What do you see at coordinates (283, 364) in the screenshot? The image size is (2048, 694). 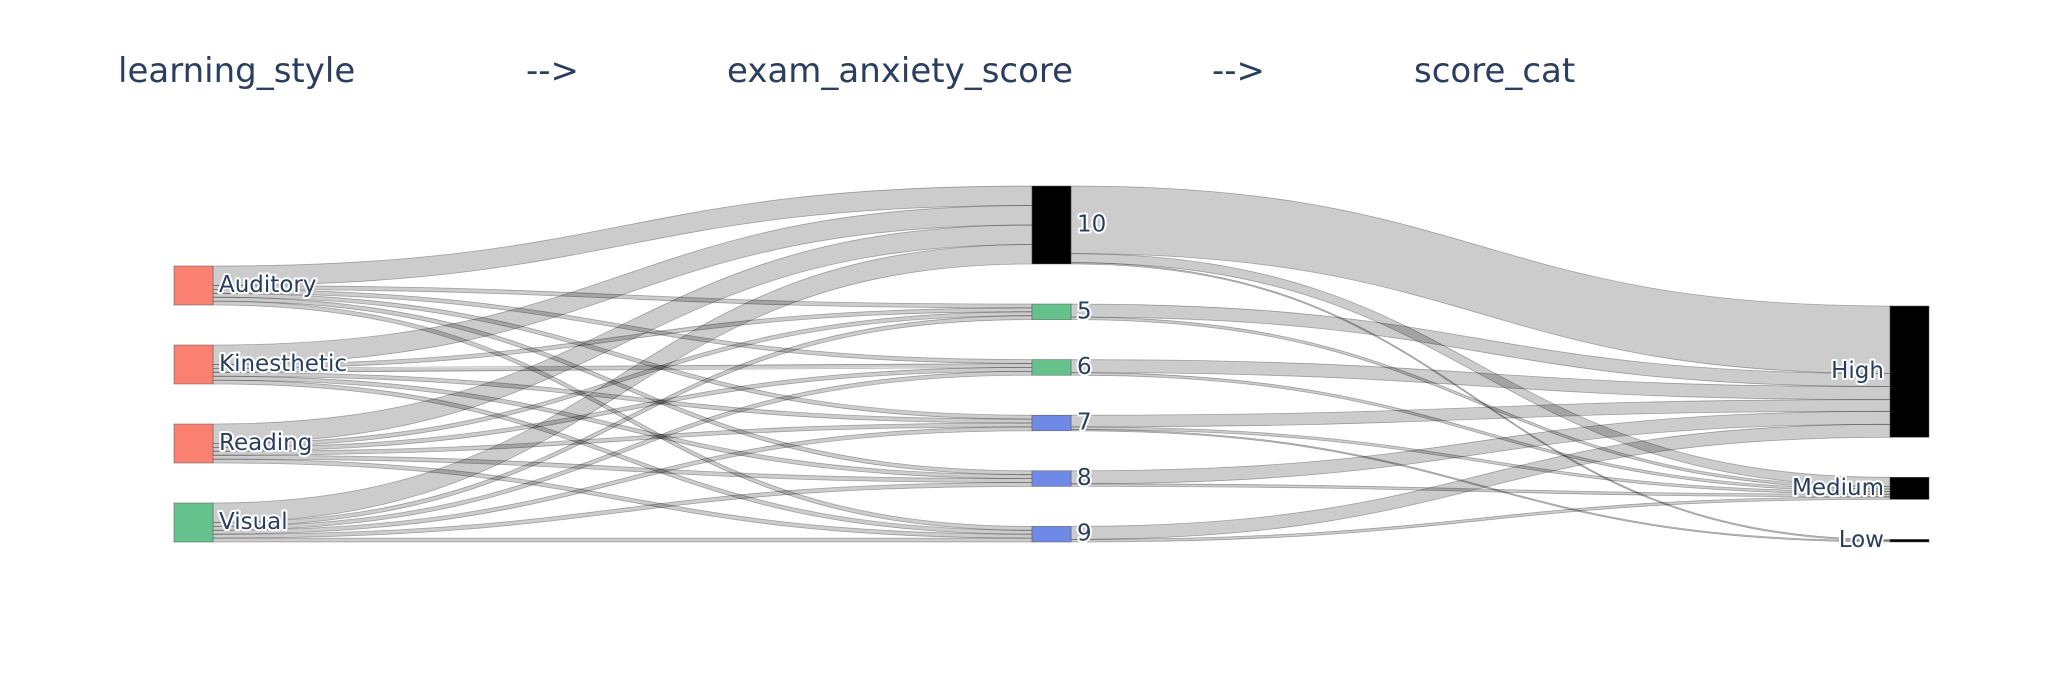 I see `node-label: Kinesthetic` at bounding box center [283, 364].